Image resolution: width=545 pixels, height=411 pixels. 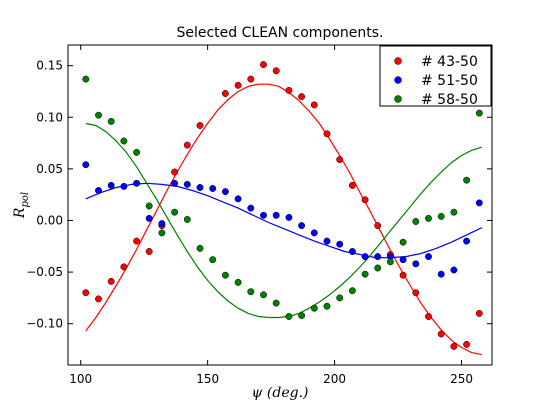 I want to click on x-axis-label: ψ (deg.), so click(x=279, y=393).